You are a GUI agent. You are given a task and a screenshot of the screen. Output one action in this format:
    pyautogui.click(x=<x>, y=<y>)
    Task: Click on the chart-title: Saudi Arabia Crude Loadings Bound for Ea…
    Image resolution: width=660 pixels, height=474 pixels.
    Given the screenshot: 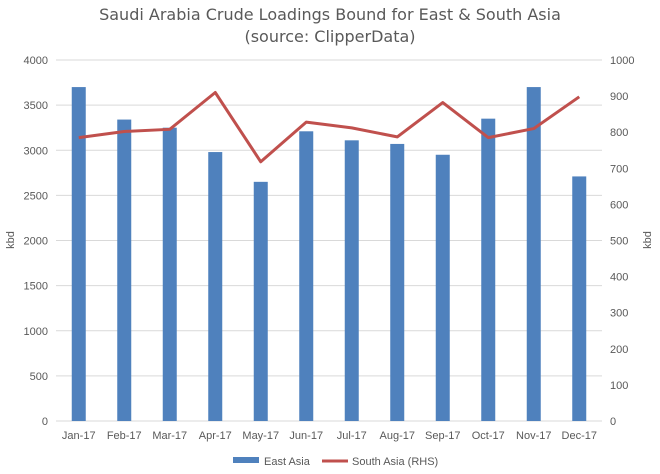 What is the action you would take?
    pyautogui.click(x=330, y=14)
    